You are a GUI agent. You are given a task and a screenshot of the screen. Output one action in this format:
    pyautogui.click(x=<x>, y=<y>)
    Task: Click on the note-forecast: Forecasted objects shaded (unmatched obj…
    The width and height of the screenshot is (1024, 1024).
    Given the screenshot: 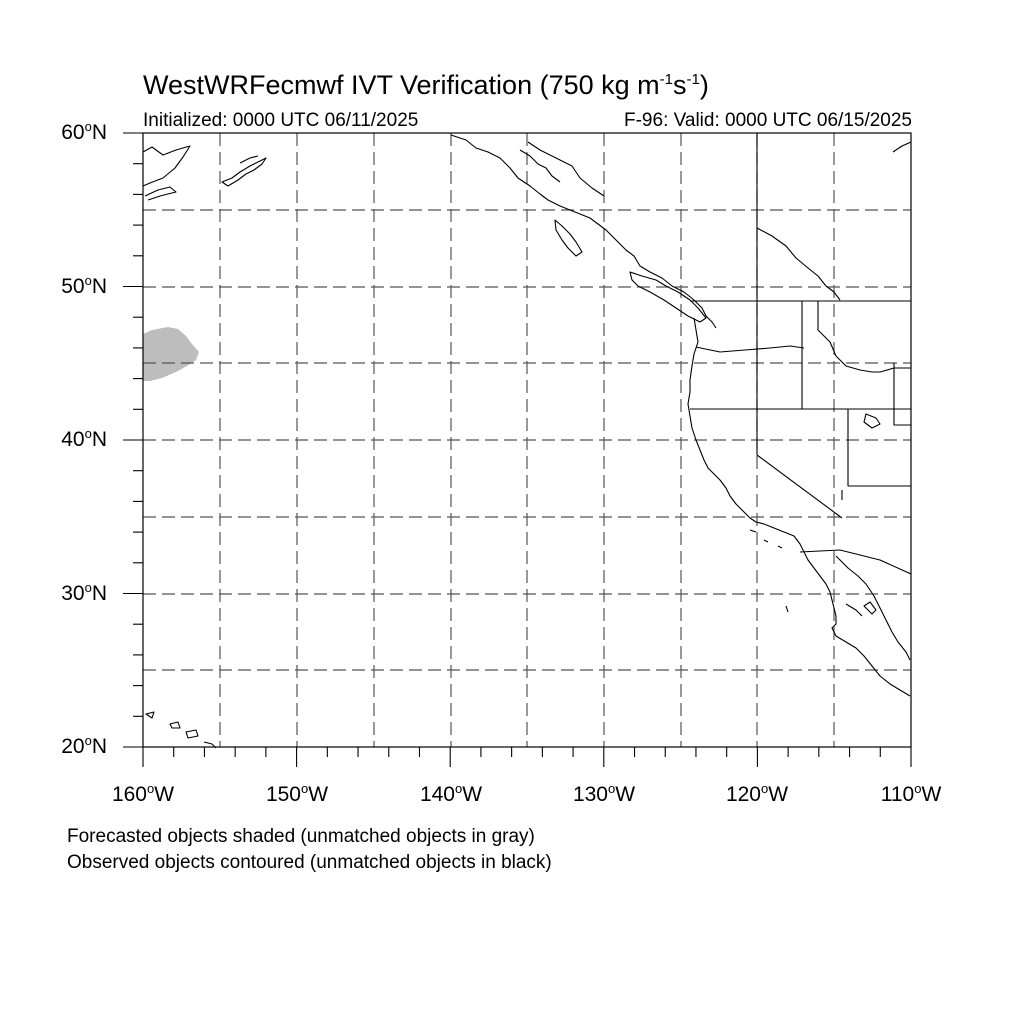 What is the action you would take?
    pyautogui.click(x=301, y=836)
    